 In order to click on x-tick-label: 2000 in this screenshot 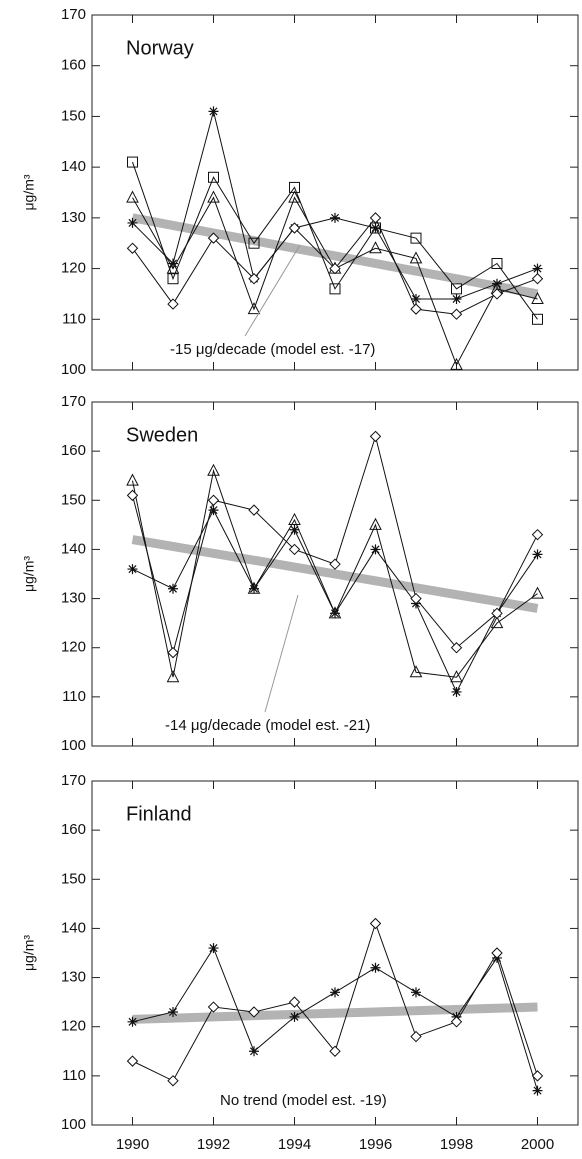, I will do `click(537, 1144)`.